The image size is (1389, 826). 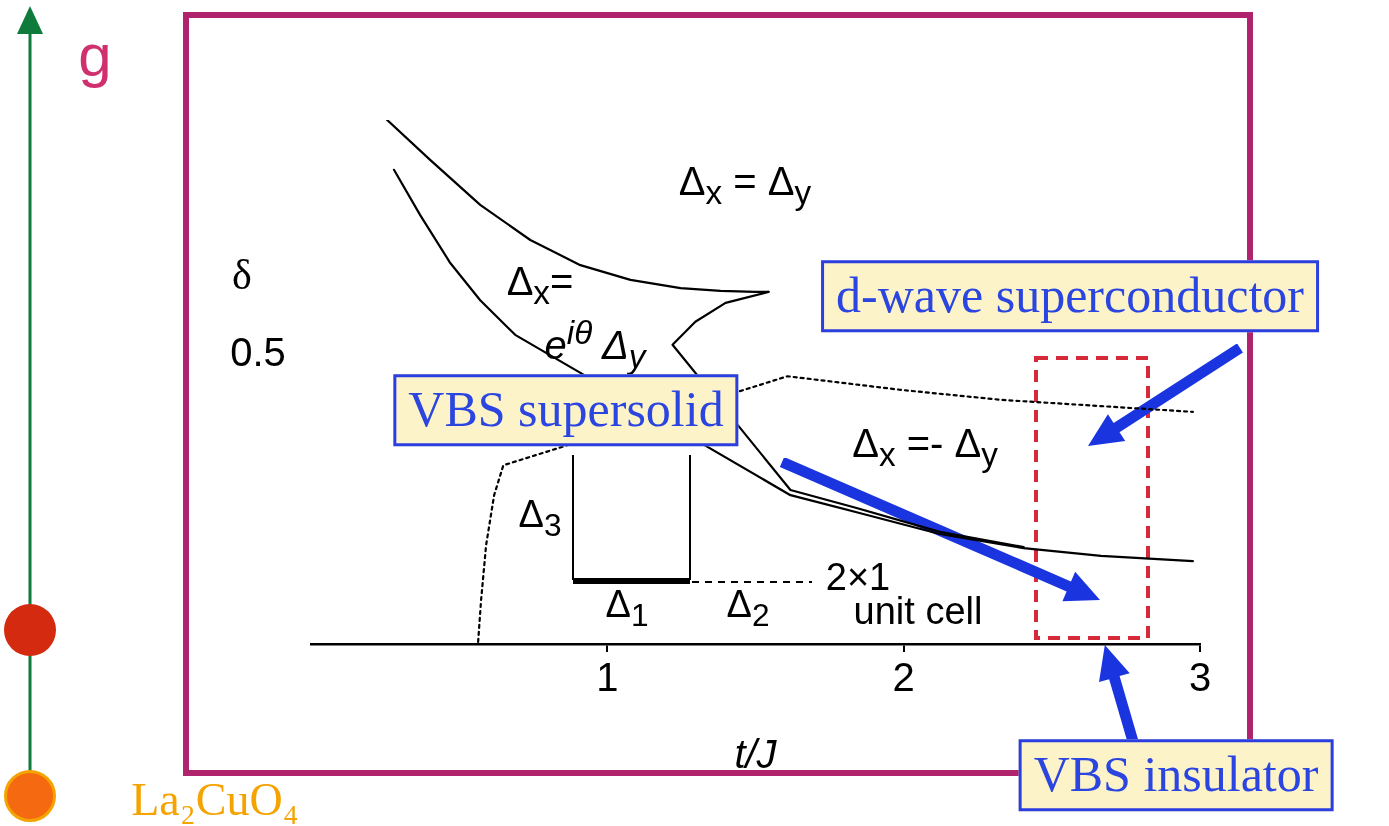 I want to click on x-tick-label: 3, so click(x=1200, y=677).